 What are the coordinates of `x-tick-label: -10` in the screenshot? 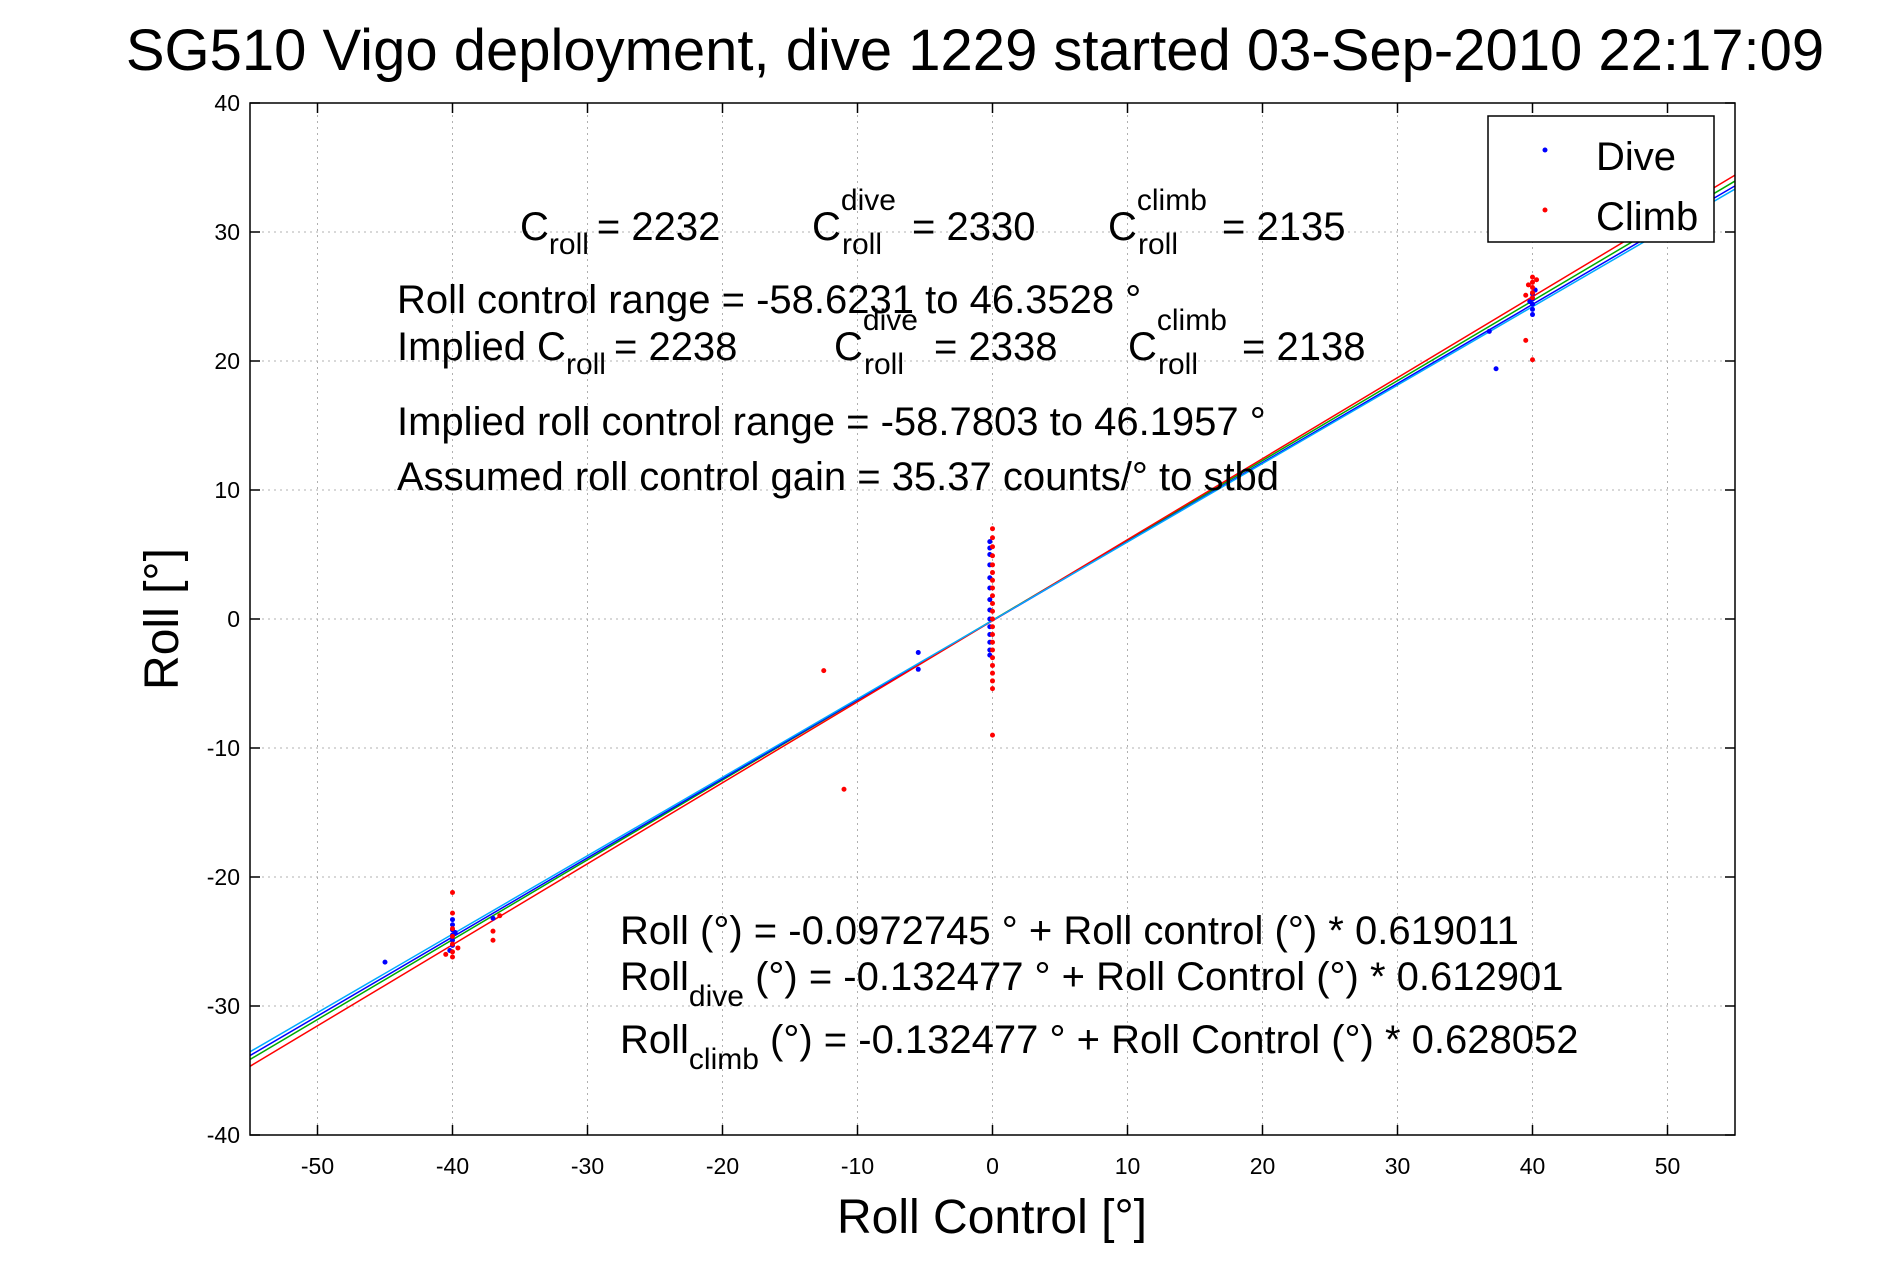 It's located at (857, 1166).